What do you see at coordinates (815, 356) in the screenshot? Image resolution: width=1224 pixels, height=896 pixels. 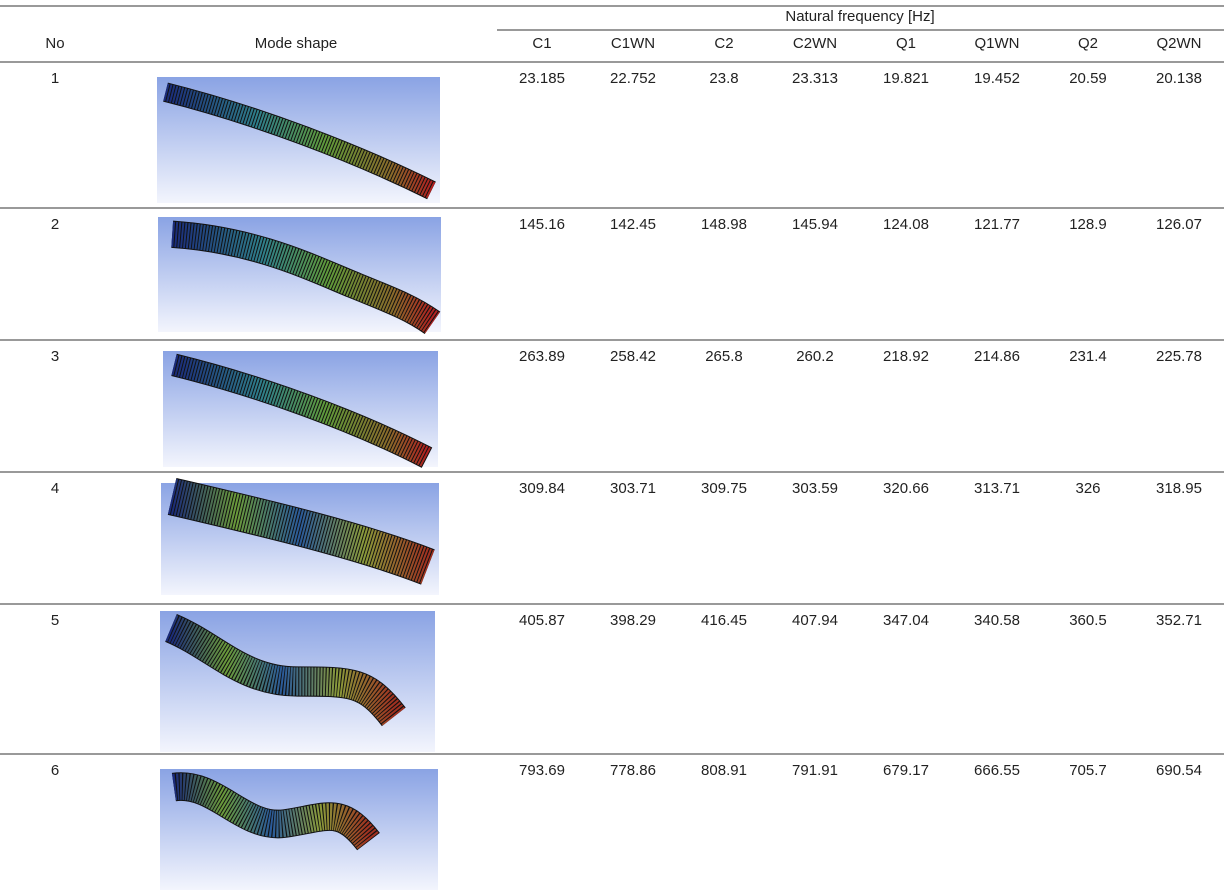 I see `cell-value: 260.2` at bounding box center [815, 356].